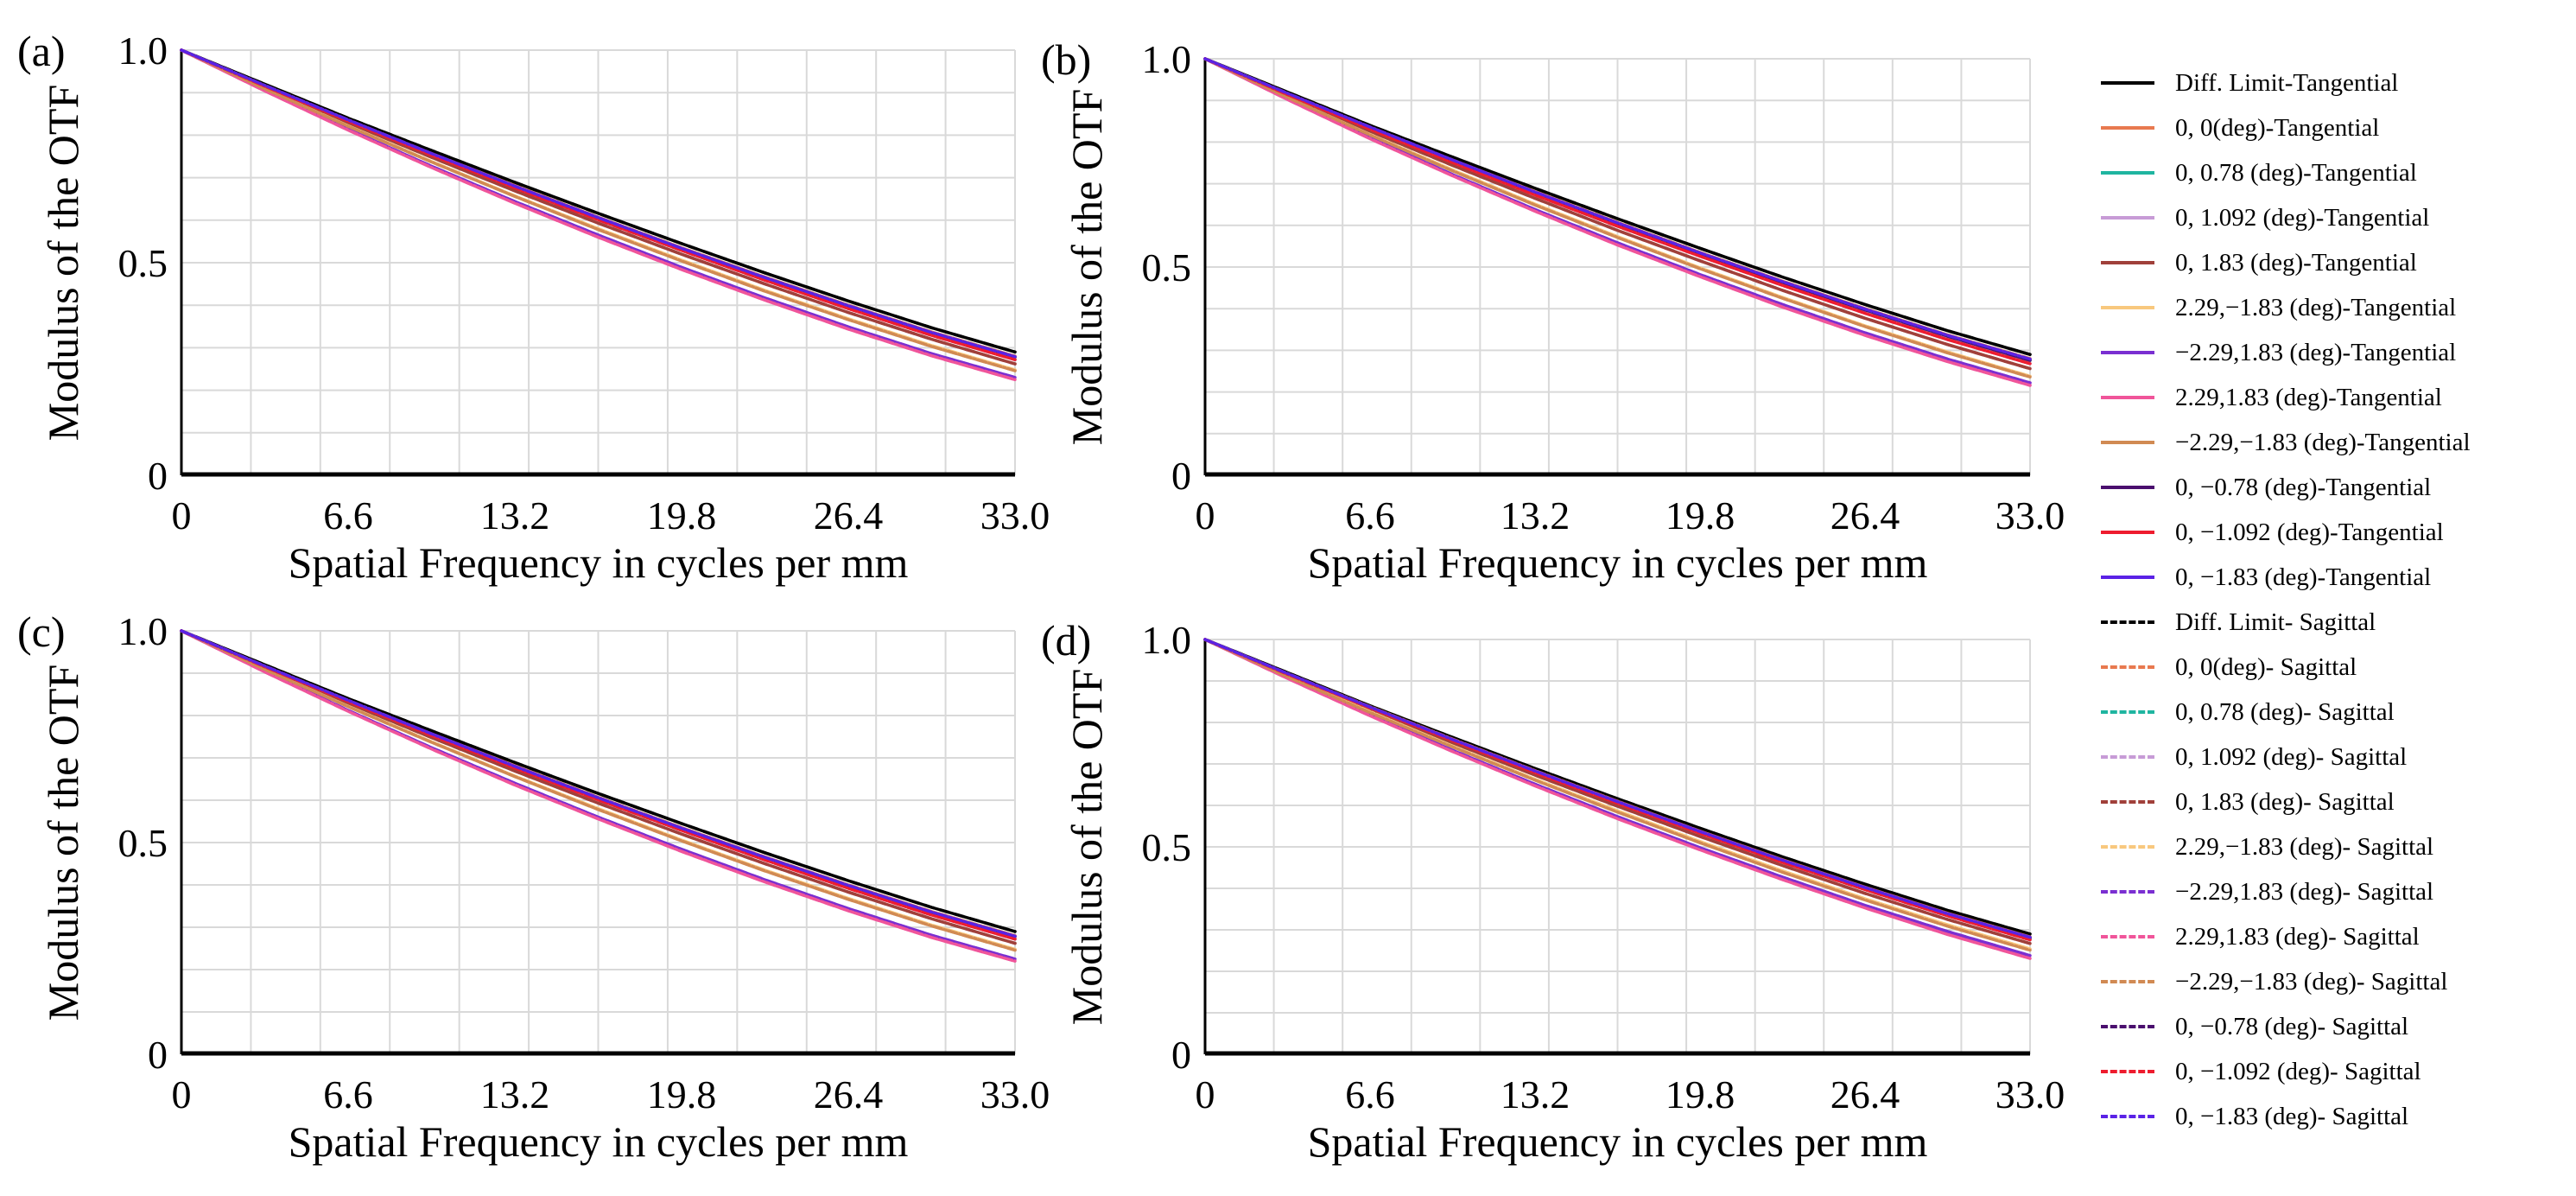  Describe the element at coordinates (2298, 1071) in the screenshot. I see `legend-label: 0, −1.092 (deg)- Sagittal` at that location.